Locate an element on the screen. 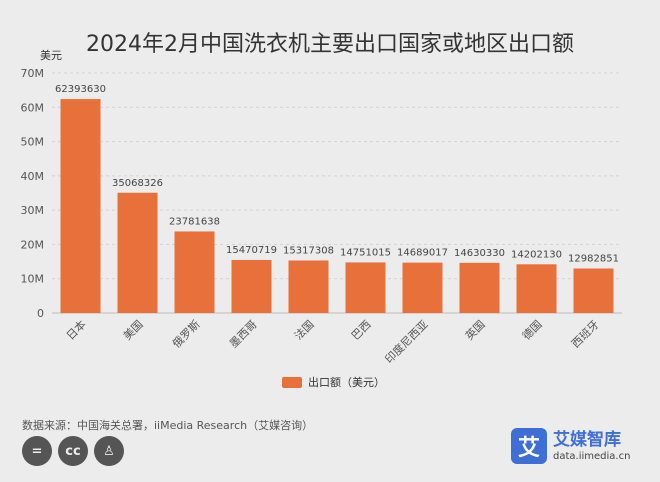  y-tick-label: 30M is located at coordinates (33, 210).